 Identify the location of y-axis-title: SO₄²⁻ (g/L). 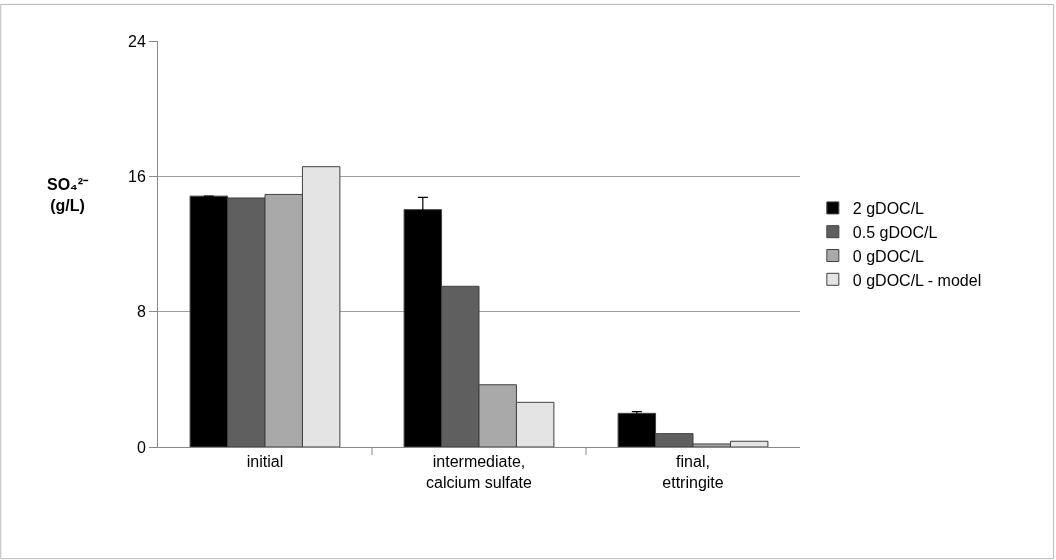
(68, 195).